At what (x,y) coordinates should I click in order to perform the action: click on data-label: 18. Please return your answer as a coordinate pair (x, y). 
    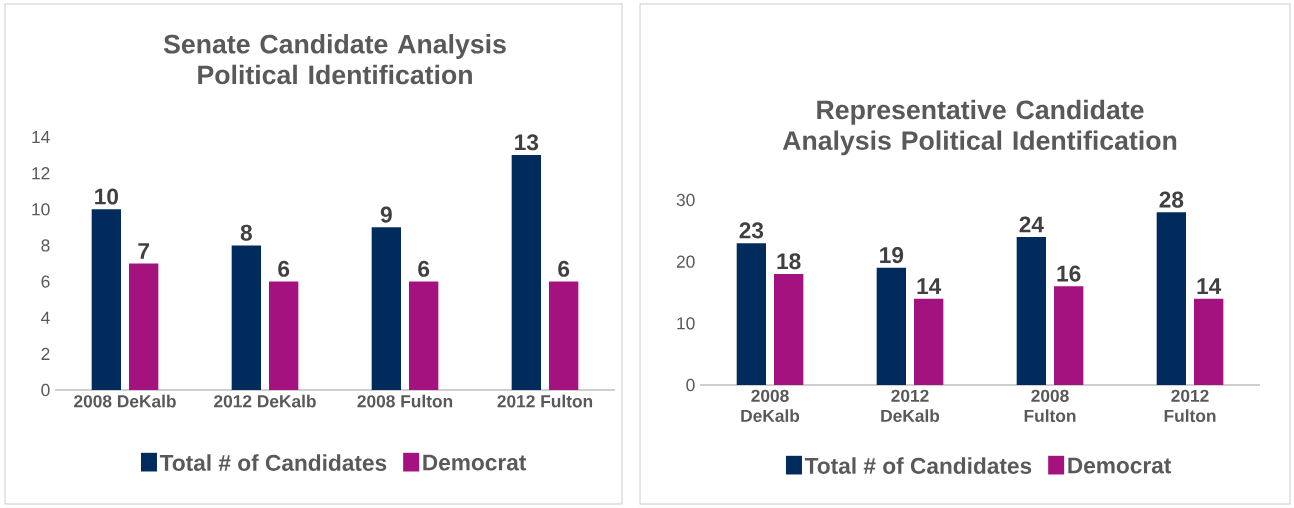
    Looking at the image, I should click on (789, 261).